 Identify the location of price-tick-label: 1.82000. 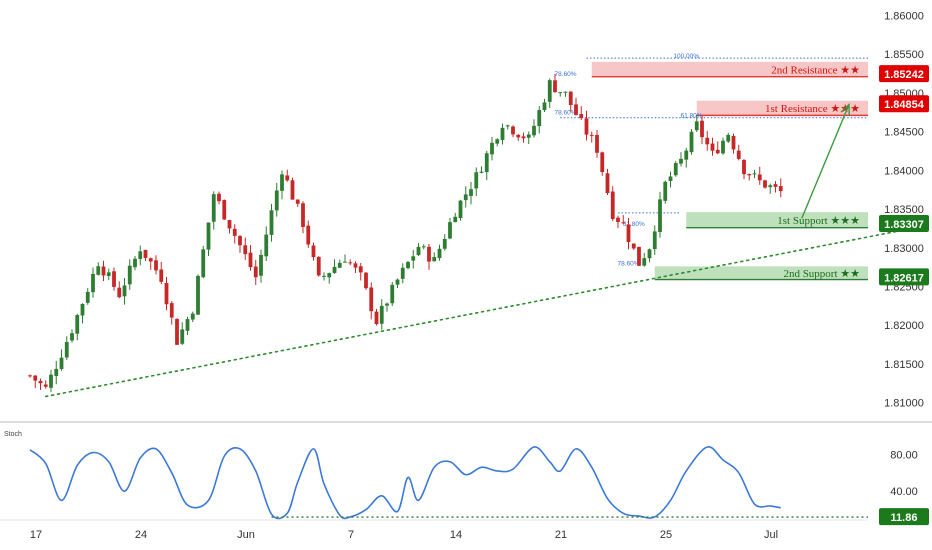
(904, 326).